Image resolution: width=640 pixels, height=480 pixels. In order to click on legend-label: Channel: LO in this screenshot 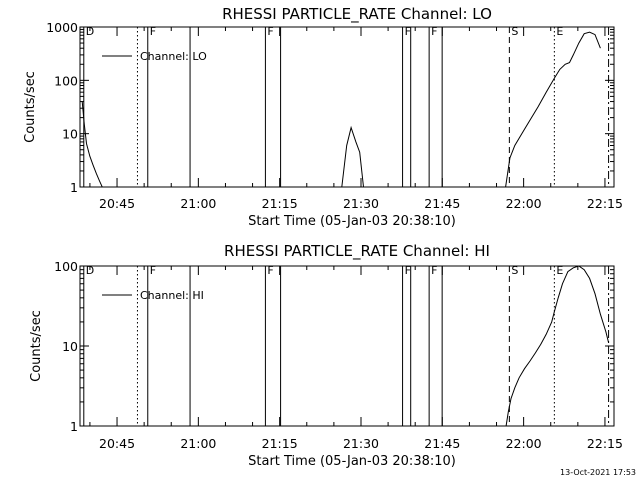, I will do `click(173, 56)`.